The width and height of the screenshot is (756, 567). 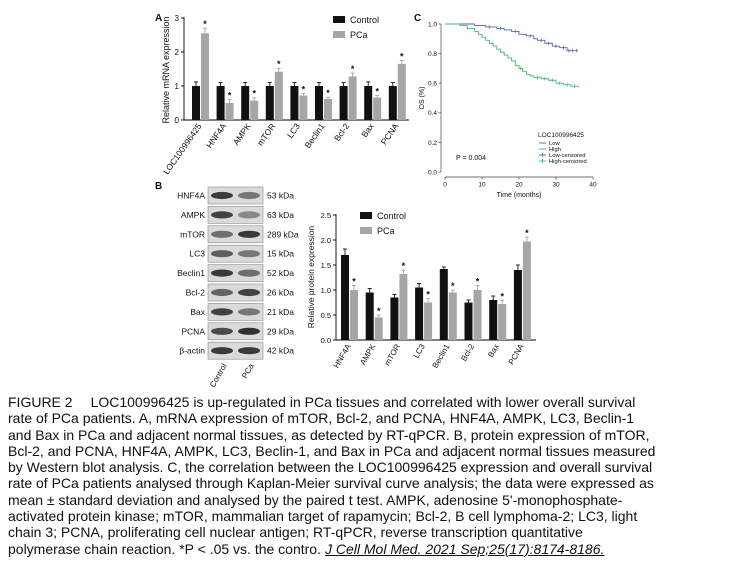 I want to click on bar-control-ampk, so click(x=245, y=103).